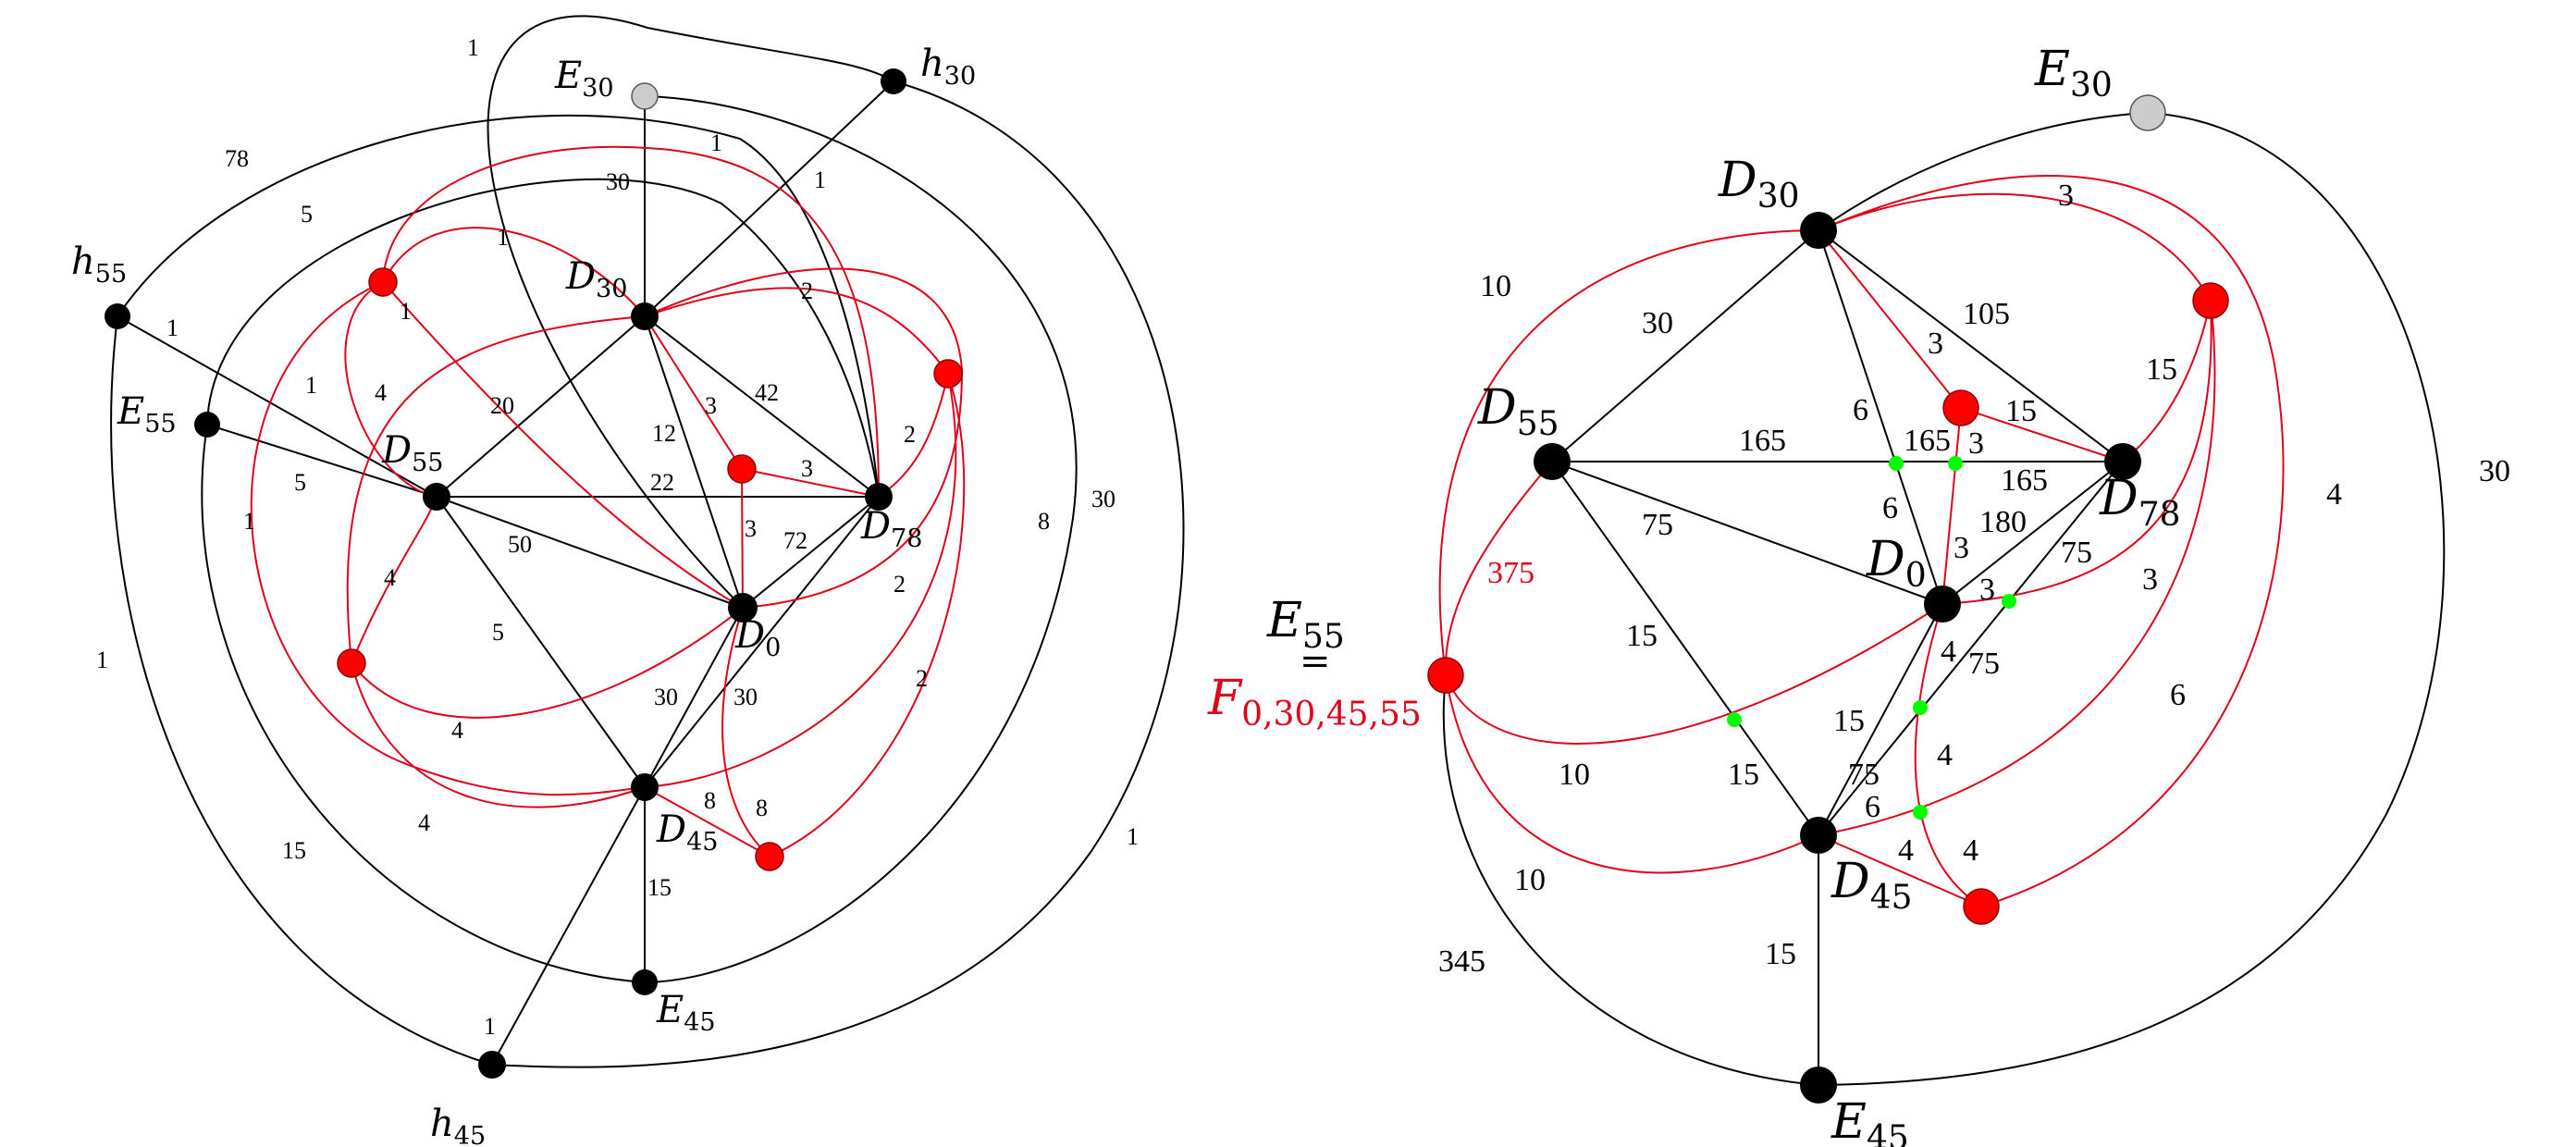 The width and height of the screenshot is (2576, 1147). What do you see at coordinates (948, 67) in the screenshot?
I see `label-h30: h30` at bounding box center [948, 67].